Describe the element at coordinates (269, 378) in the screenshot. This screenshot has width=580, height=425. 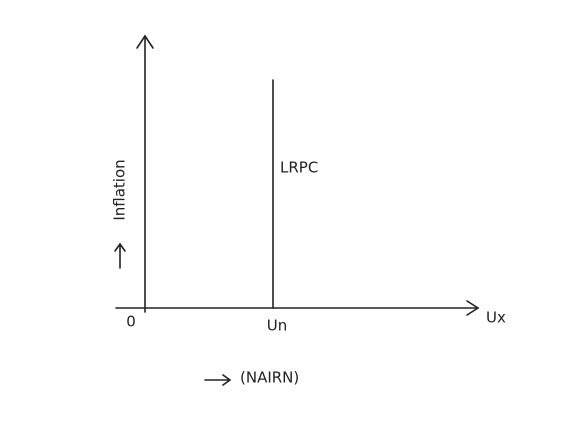
I see `x-axis-label: (NAIRN)` at that location.